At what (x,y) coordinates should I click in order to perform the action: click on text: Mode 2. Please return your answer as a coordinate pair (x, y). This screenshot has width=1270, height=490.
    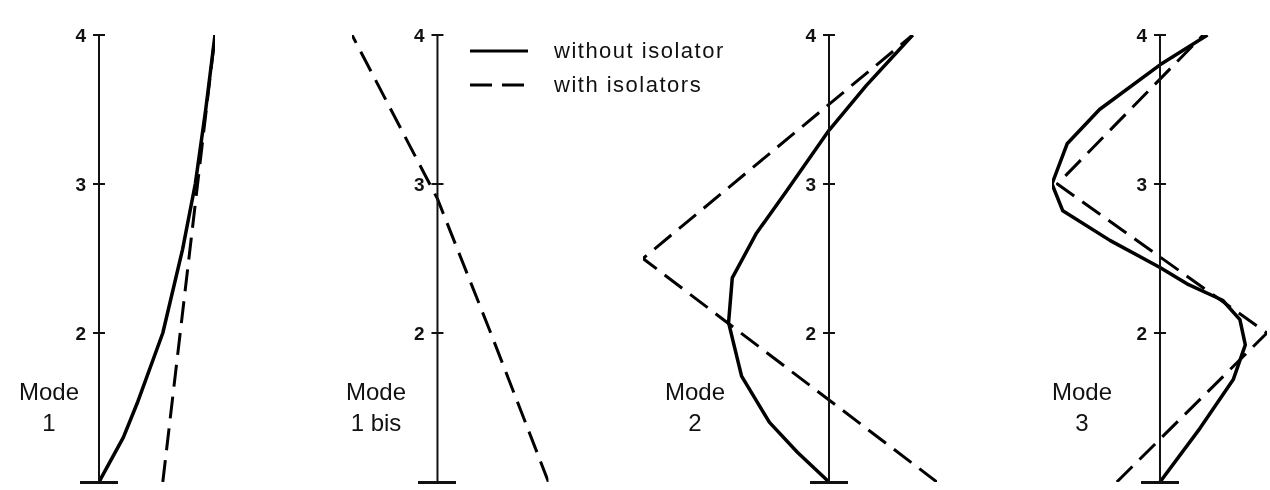
    Looking at the image, I should click on (694, 407).